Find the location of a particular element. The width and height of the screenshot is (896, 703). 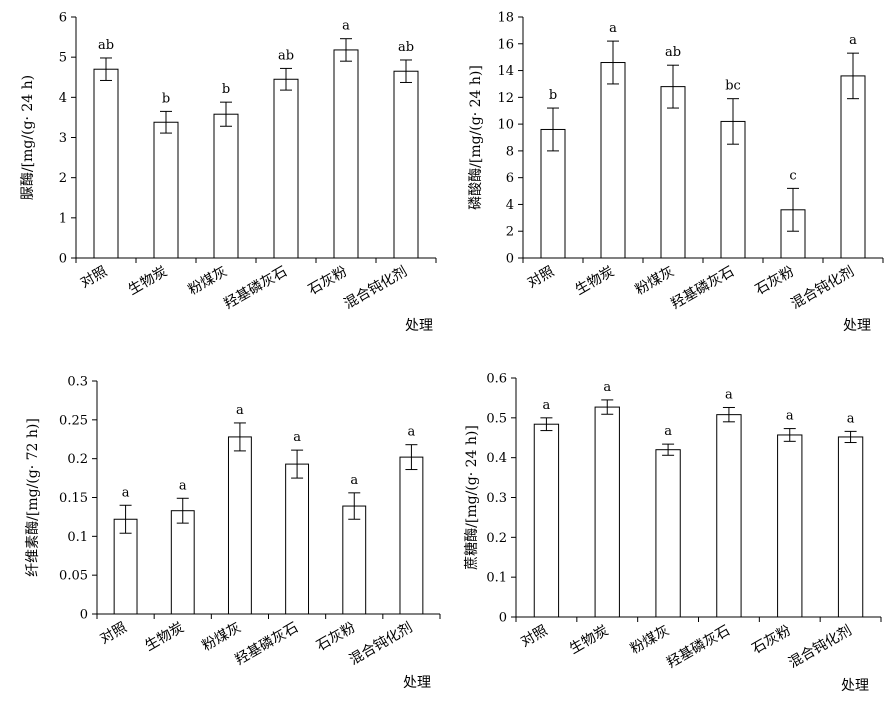

y-tick-label: 0.1 is located at coordinates (77, 537).